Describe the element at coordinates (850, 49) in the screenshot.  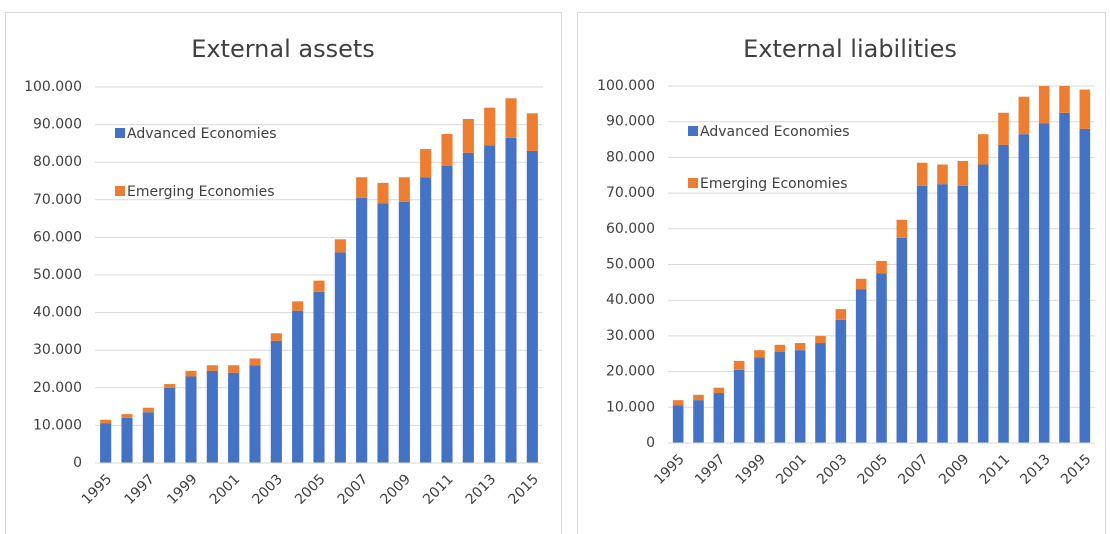
I see `chart-title: External liabilities` at that location.